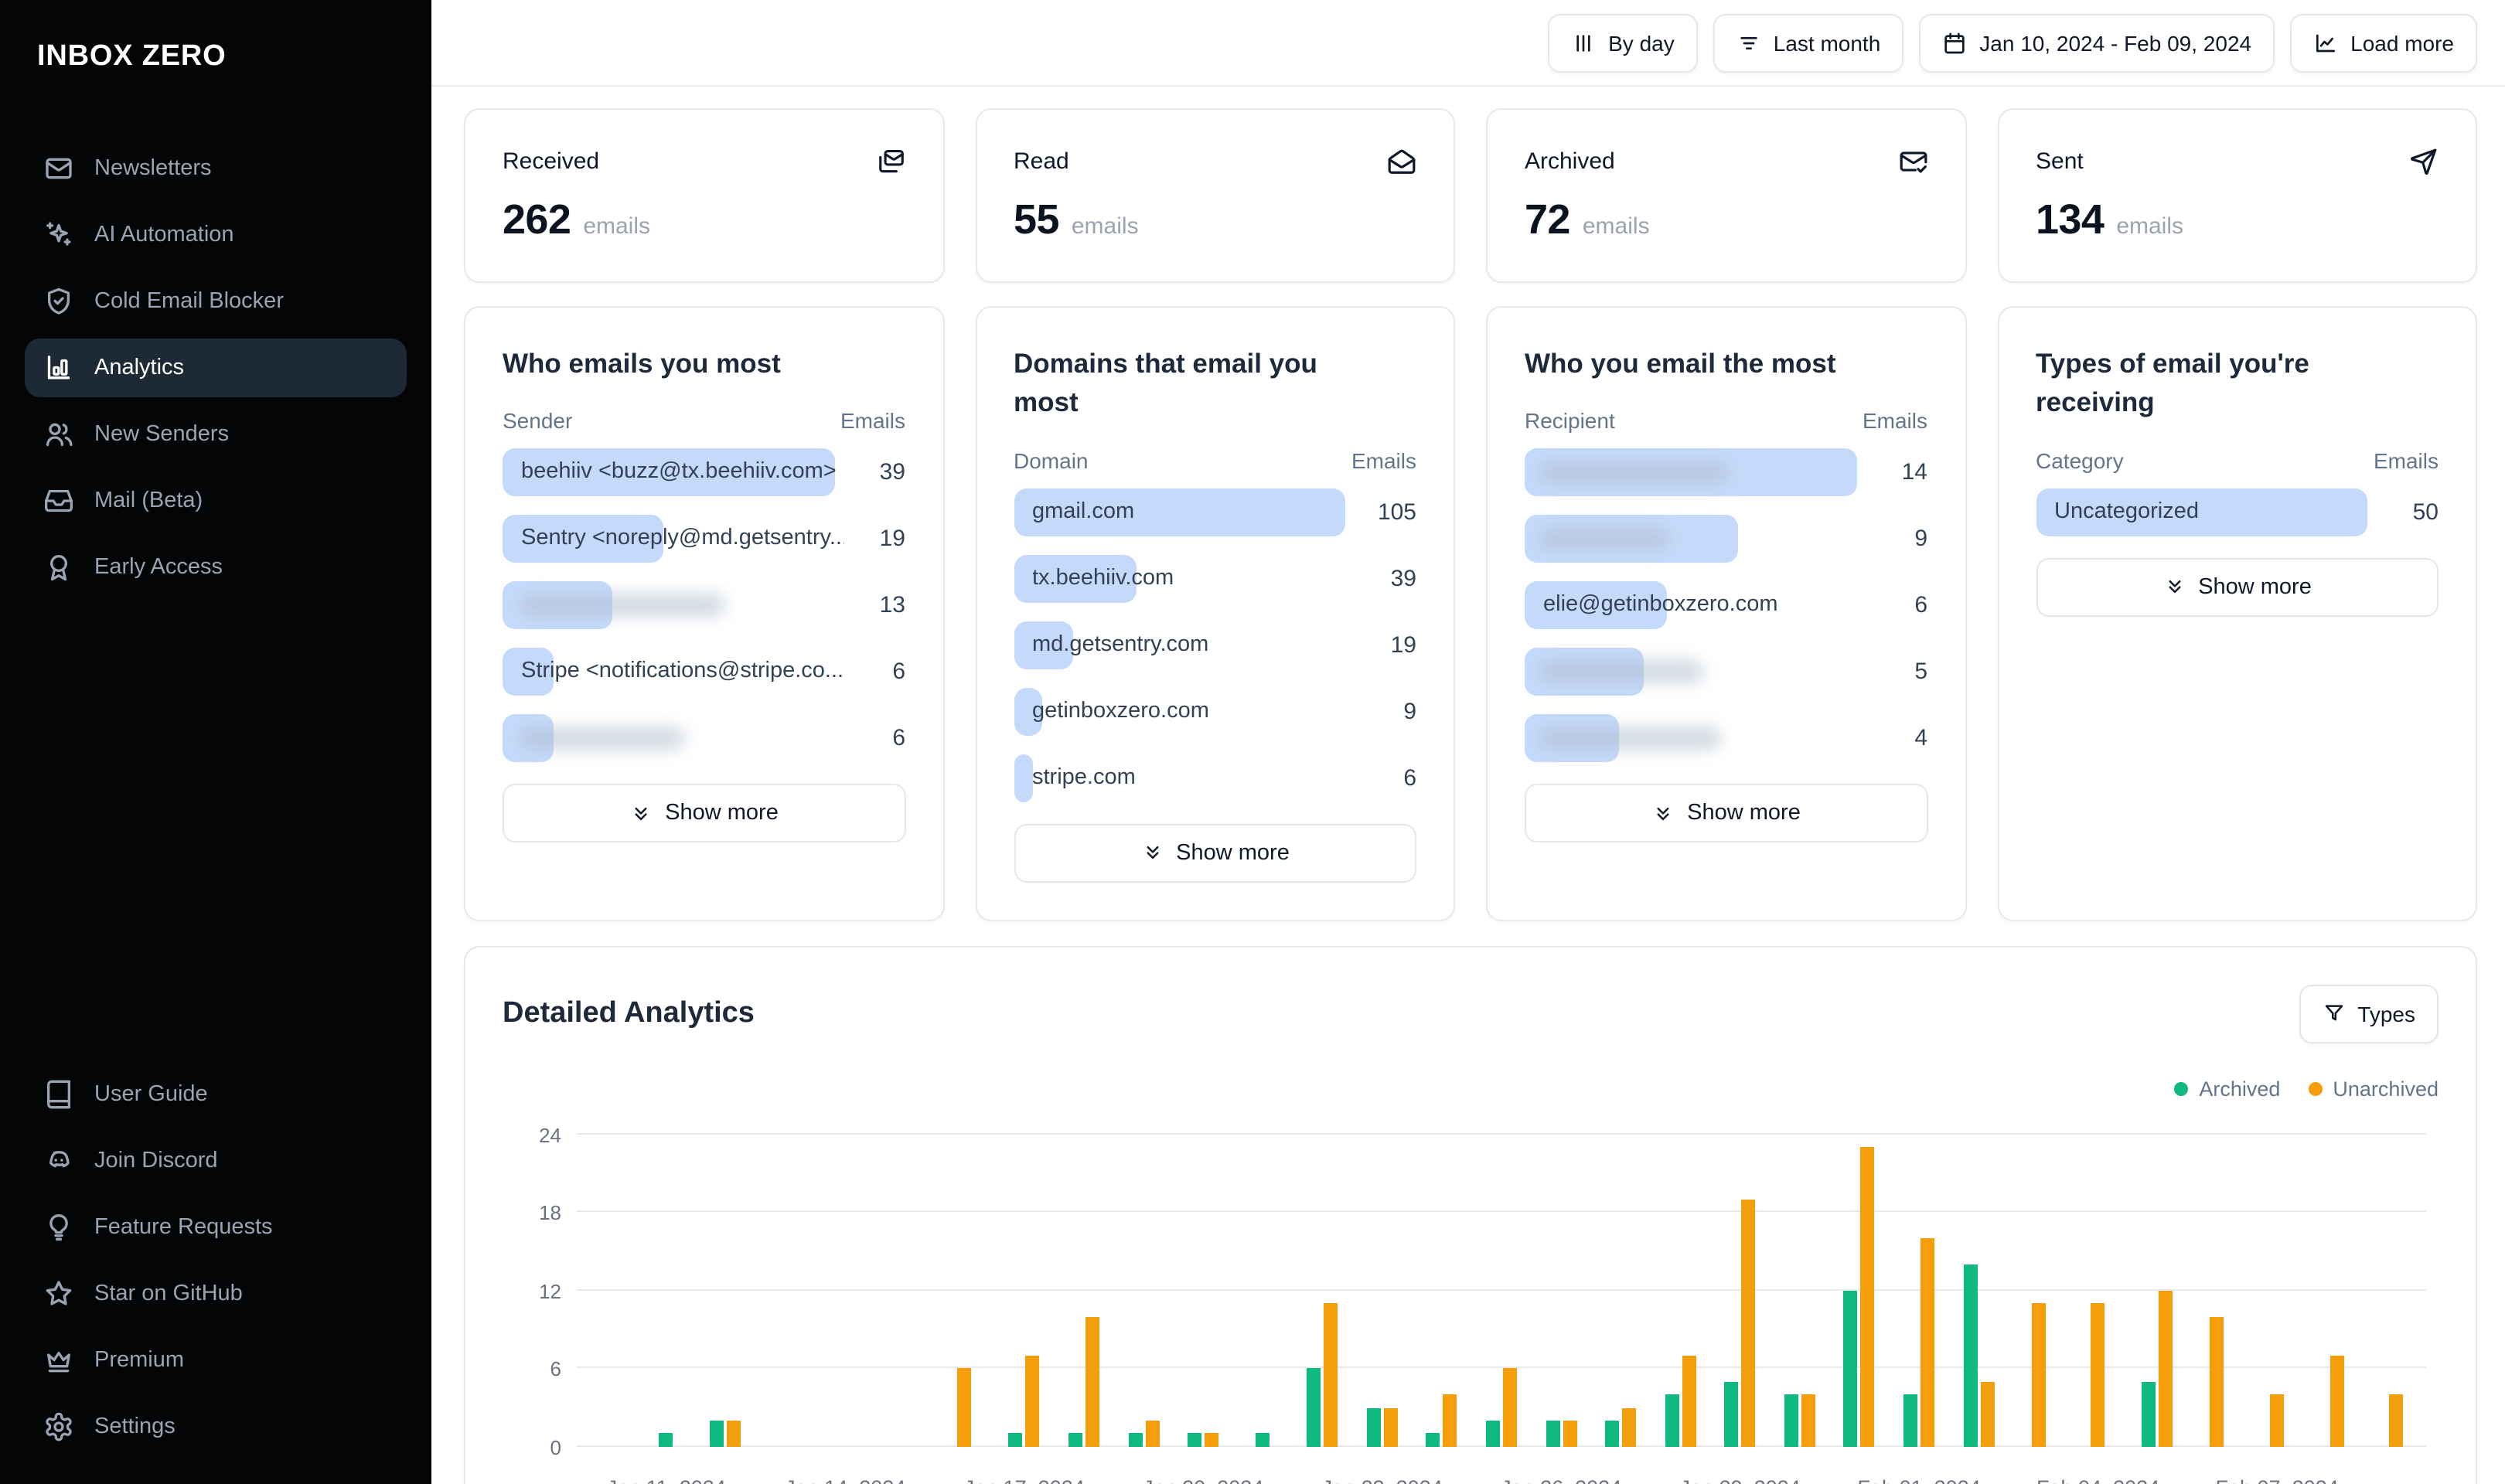 The image size is (2505, 1484). I want to click on filter-lines-icon, so click(1748, 42).